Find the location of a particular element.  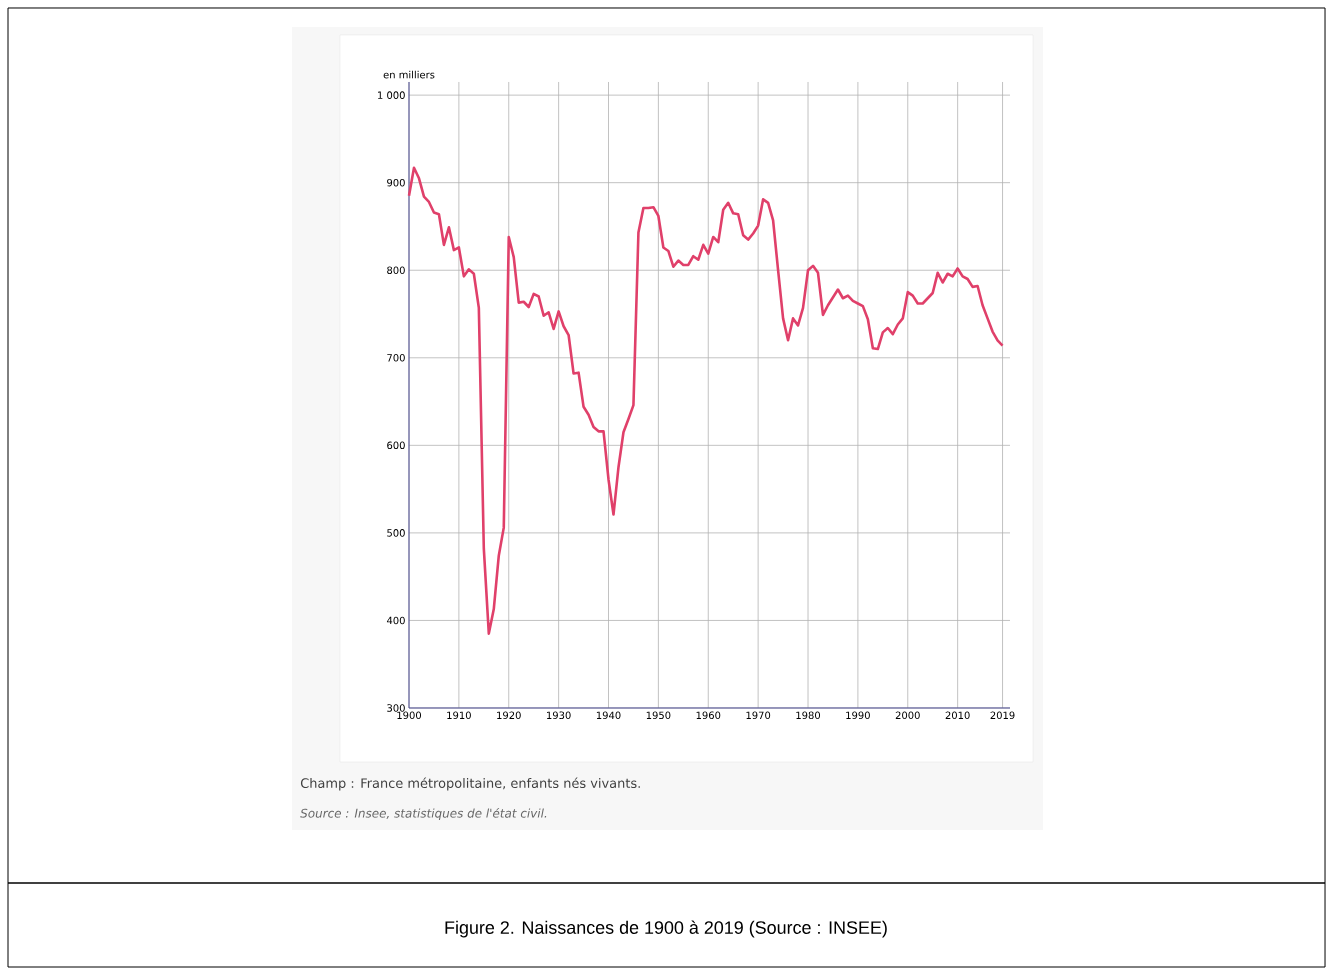

x-tick-label: 1990 is located at coordinates (858, 715).